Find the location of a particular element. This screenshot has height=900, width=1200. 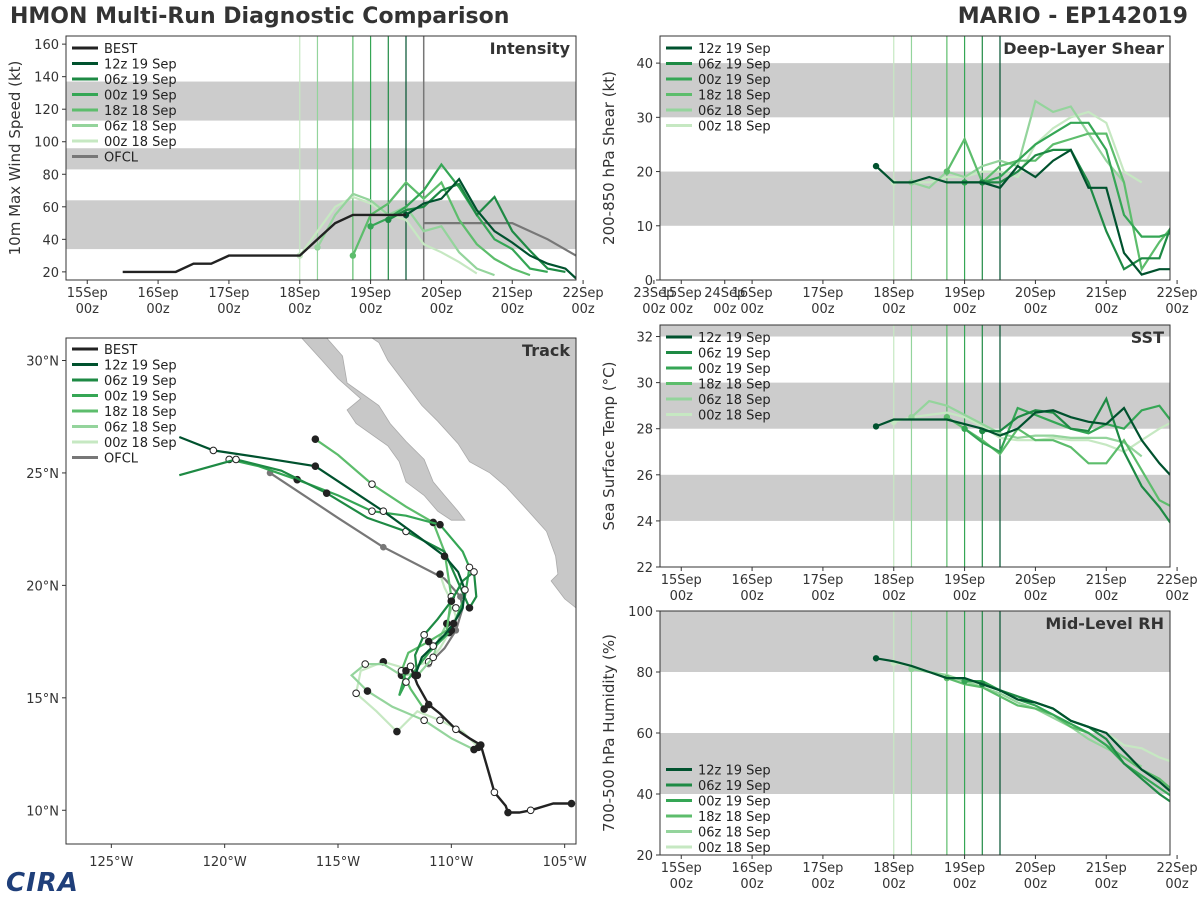

panel-title: Mid-Level RH is located at coordinates (1104, 623).